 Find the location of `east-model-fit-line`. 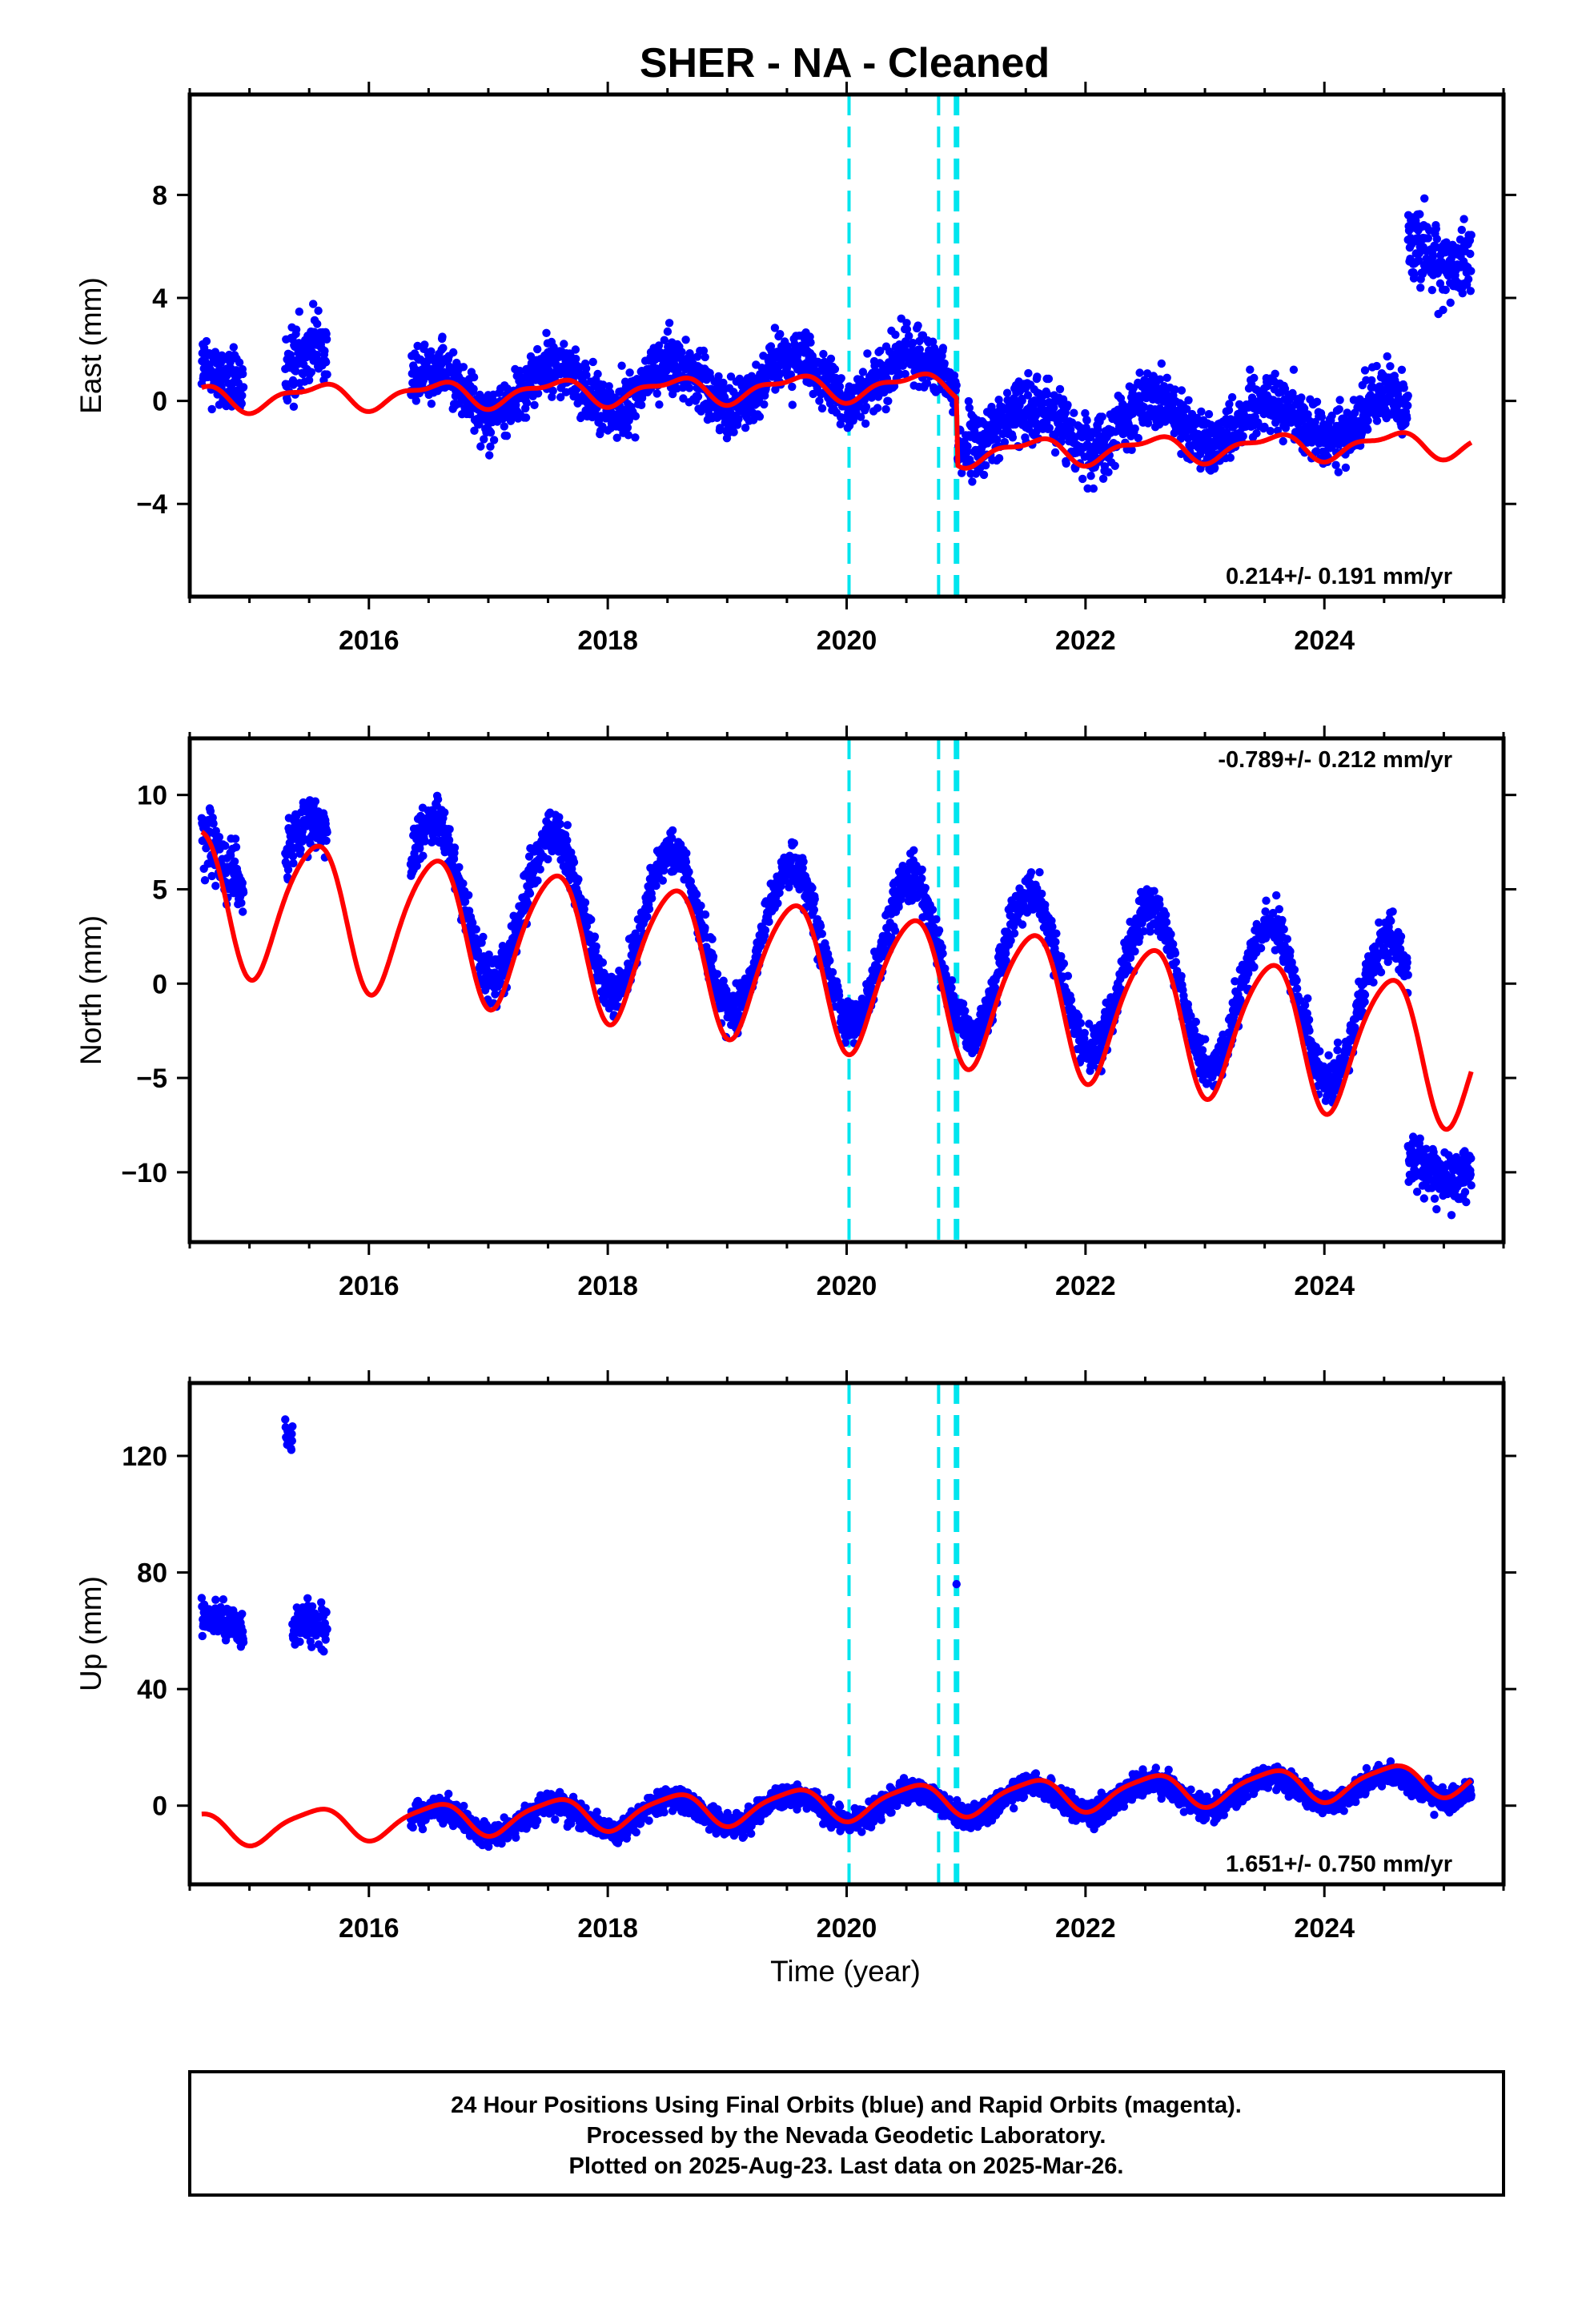

east-model-fit-line is located at coordinates (837, 421).